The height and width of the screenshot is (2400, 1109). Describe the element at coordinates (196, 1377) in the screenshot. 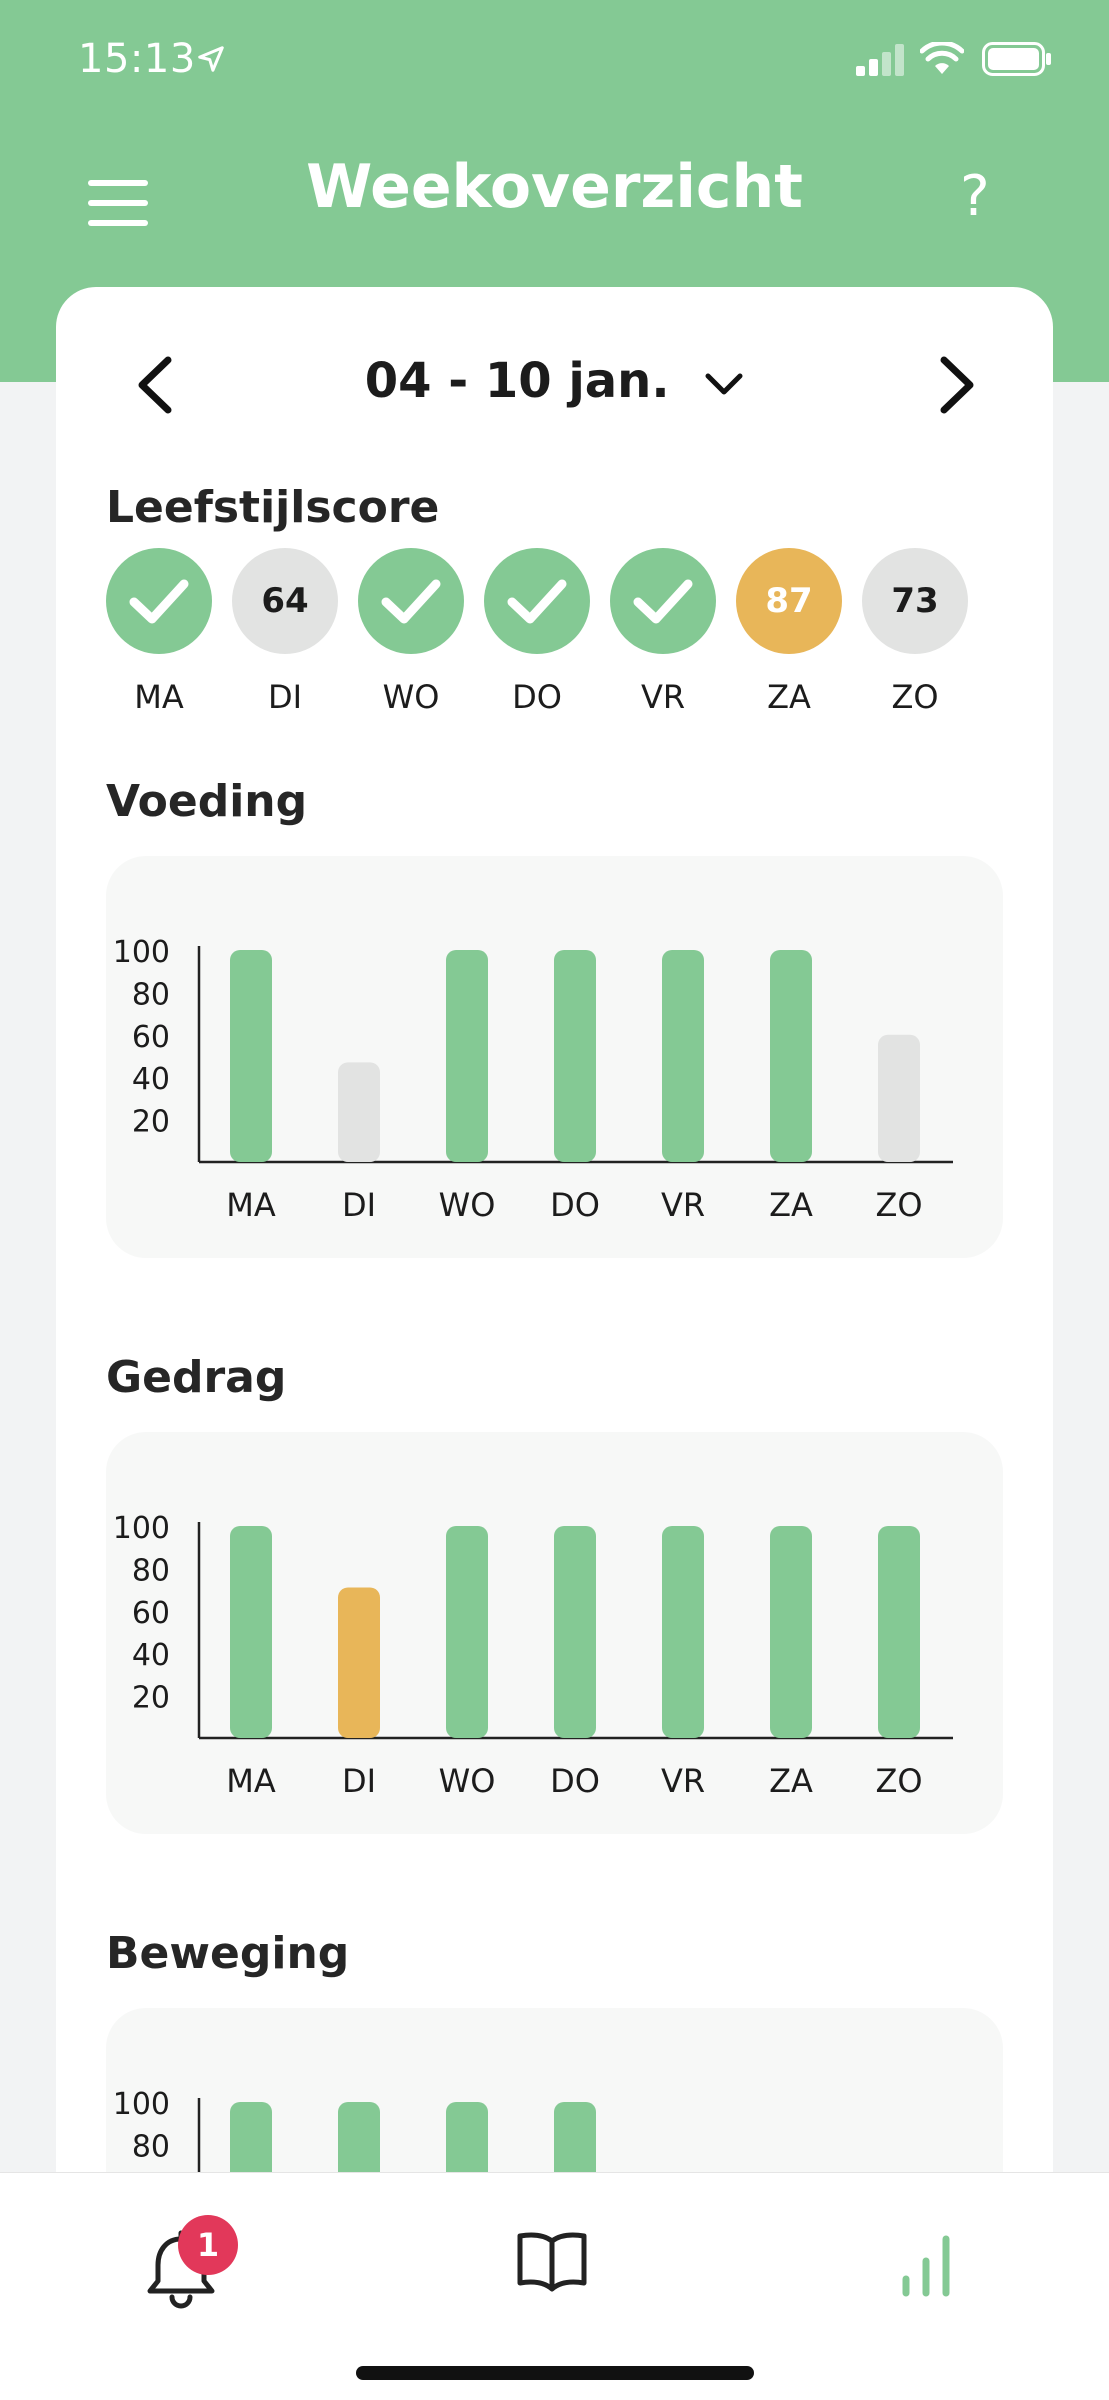

I see `gedrag-title: Gedrag` at that location.